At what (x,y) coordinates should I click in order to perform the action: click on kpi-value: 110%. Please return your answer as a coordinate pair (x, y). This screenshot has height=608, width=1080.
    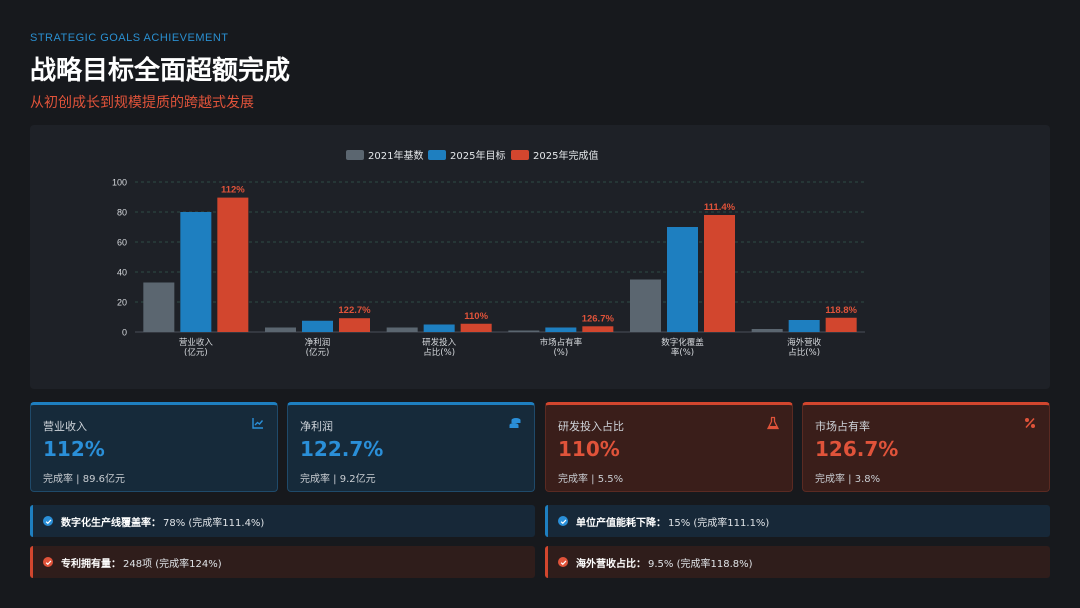
    Looking at the image, I should click on (589, 449).